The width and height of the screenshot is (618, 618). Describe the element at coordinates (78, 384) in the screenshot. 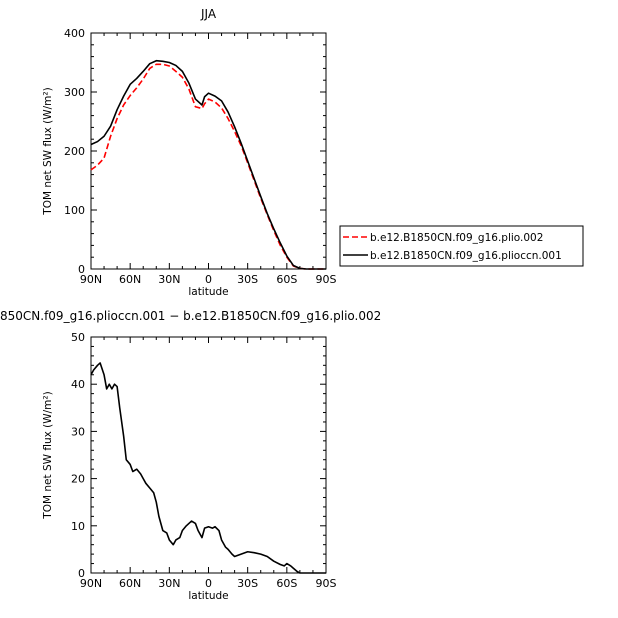

I see `bottom-y-tick-label: 40` at that location.